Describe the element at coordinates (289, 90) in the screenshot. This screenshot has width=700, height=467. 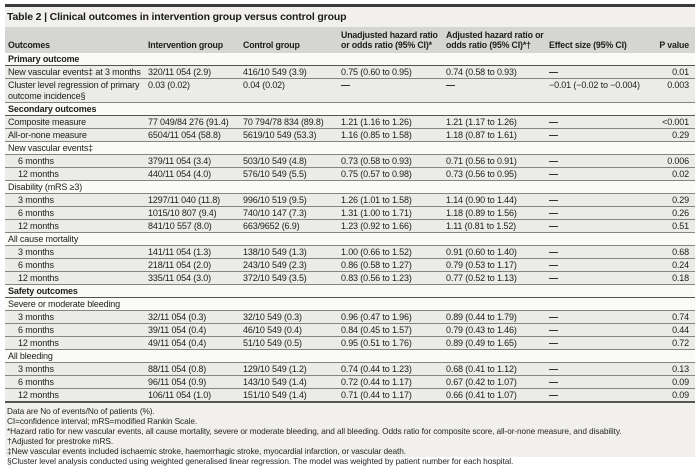
I see `cell-control: 0.04 (0.02)` at that location.